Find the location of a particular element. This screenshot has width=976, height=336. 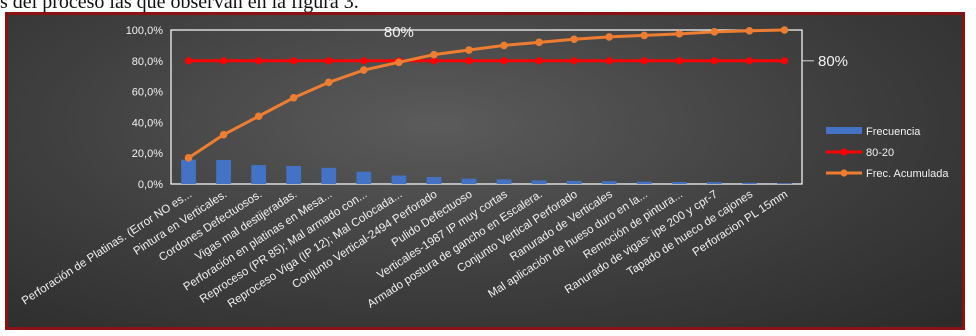

legend-label-frecuencia: Frecuencia is located at coordinates (893, 132).